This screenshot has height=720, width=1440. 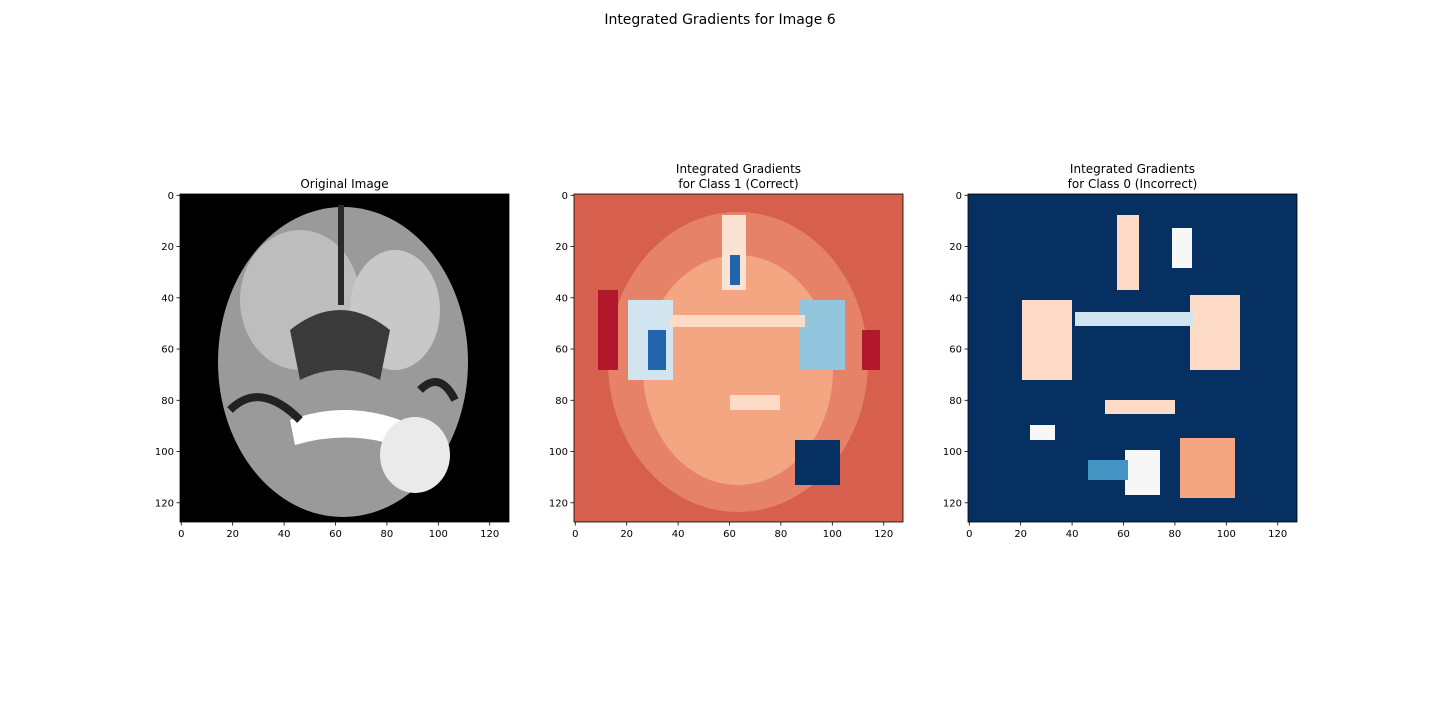 I want to click on axes-title: Original Image, so click(x=344, y=184).